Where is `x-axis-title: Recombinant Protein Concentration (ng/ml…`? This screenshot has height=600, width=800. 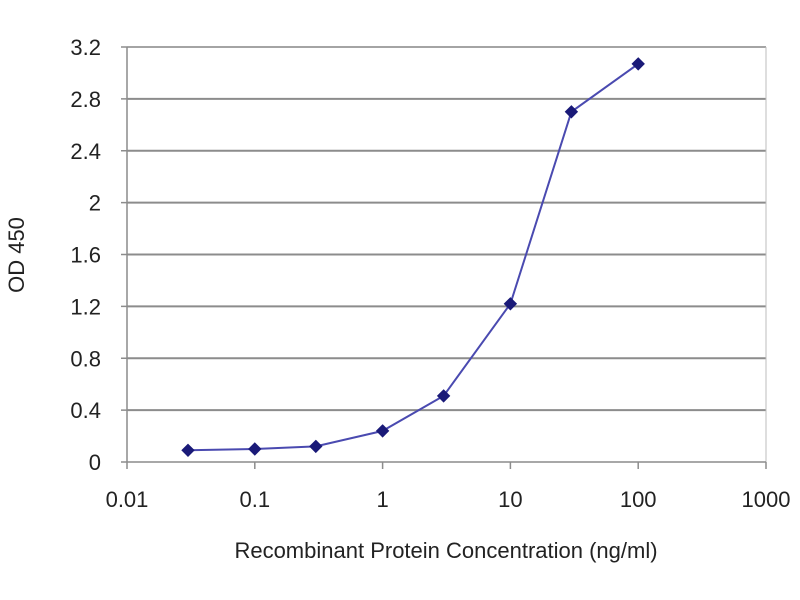
x-axis-title: Recombinant Protein Concentration (ng/ml… is located at coordinates (445, 550).